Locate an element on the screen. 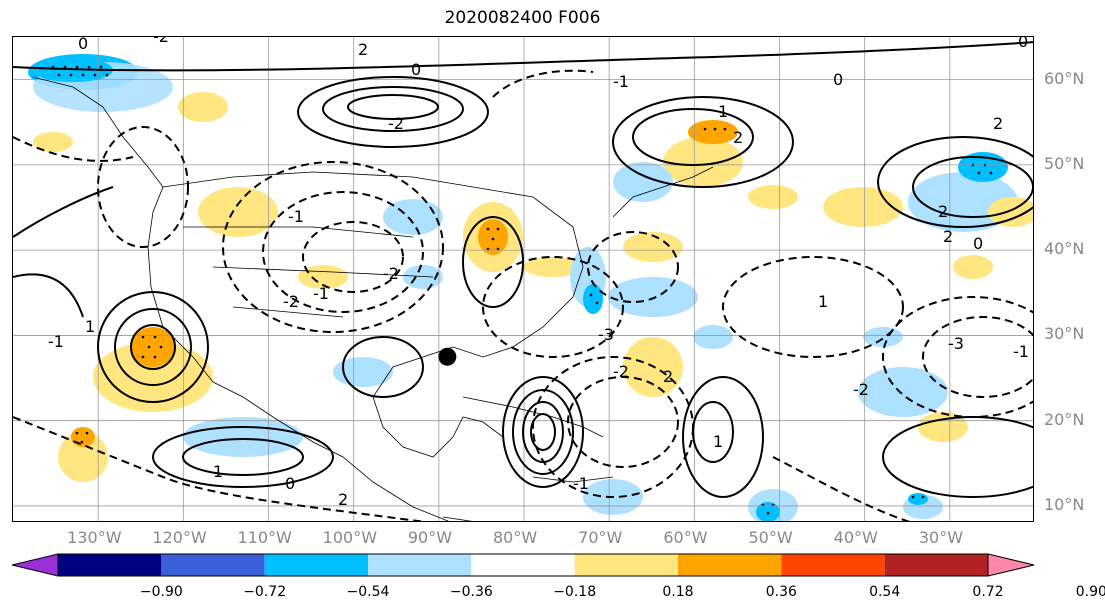  lon-tick-label: 110°W is located at coordinates (264, 537).